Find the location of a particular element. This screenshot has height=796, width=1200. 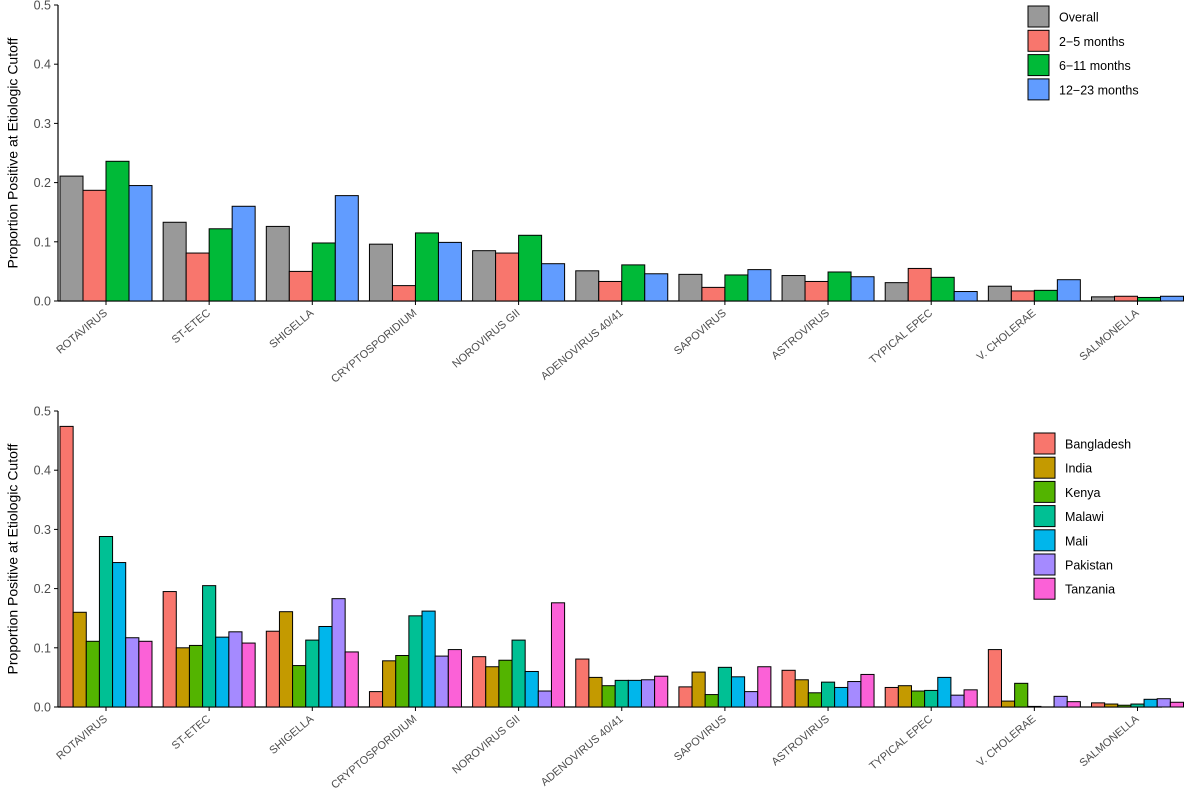

bar-2-5-months-rotavirus is located at coordinates (94, 245).